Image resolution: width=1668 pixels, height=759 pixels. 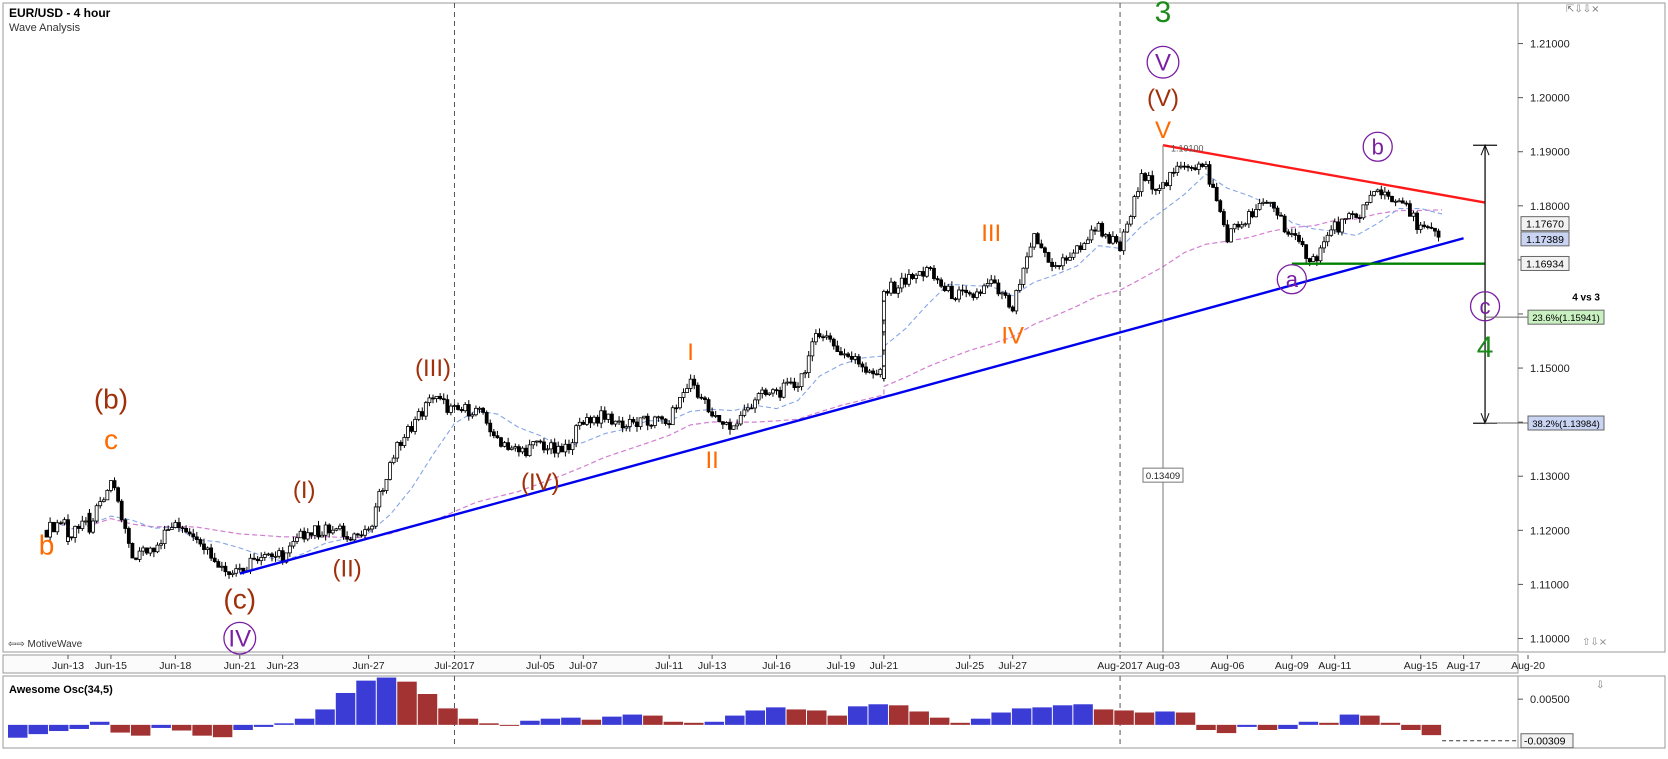 What do you see at coordinates (1485, 149) in the screenshot?
I see `projection-arrow` at bounding box center [1485, 149].